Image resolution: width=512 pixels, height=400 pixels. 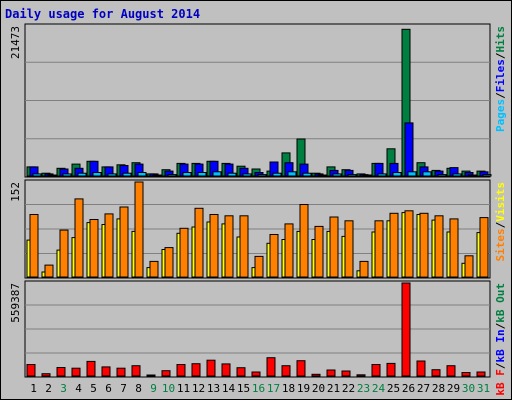 I want to click on legend-entry: kB Out, so click(x=500, y=303).